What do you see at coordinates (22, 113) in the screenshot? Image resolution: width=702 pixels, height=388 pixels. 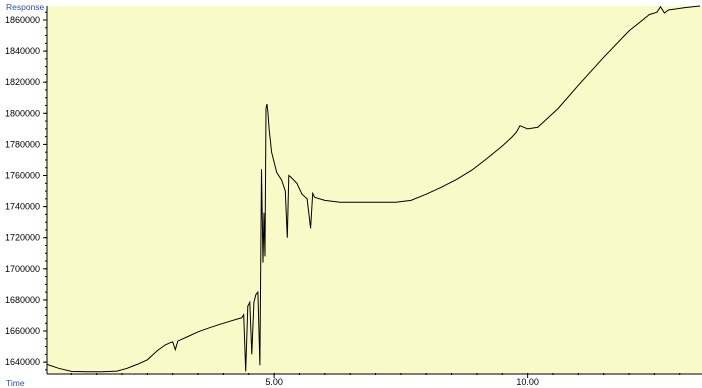 I see `y-tick-label: 1800000` at bounding box center [22, 113].